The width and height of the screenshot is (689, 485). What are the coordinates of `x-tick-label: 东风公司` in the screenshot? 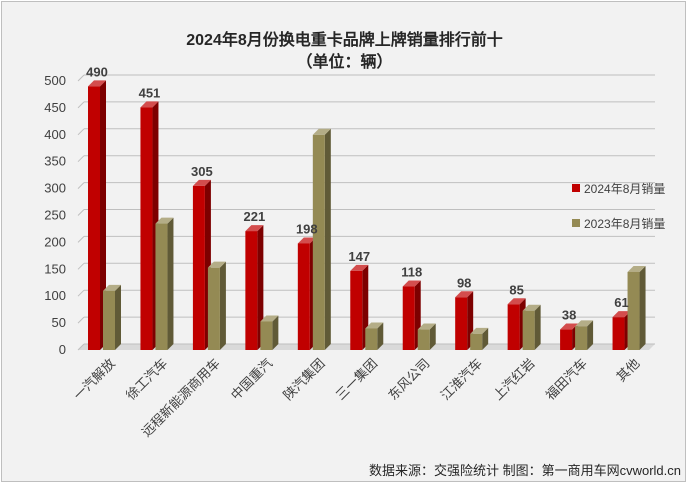 It's located at (408, 379).